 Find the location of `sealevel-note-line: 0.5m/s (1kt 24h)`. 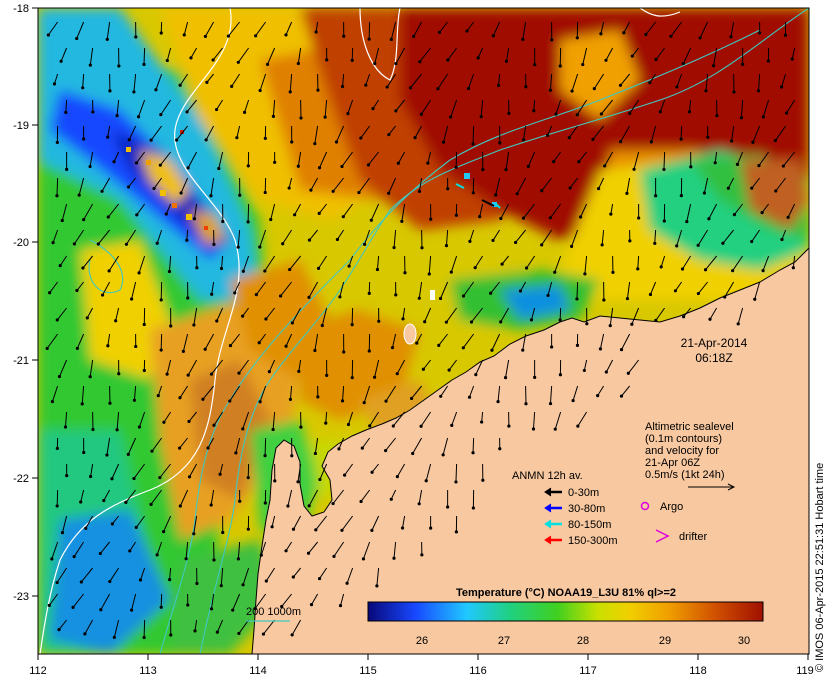

sealevel-note-line: 0.5m/s (1kt 24h) is located at coordinates (684, 475).